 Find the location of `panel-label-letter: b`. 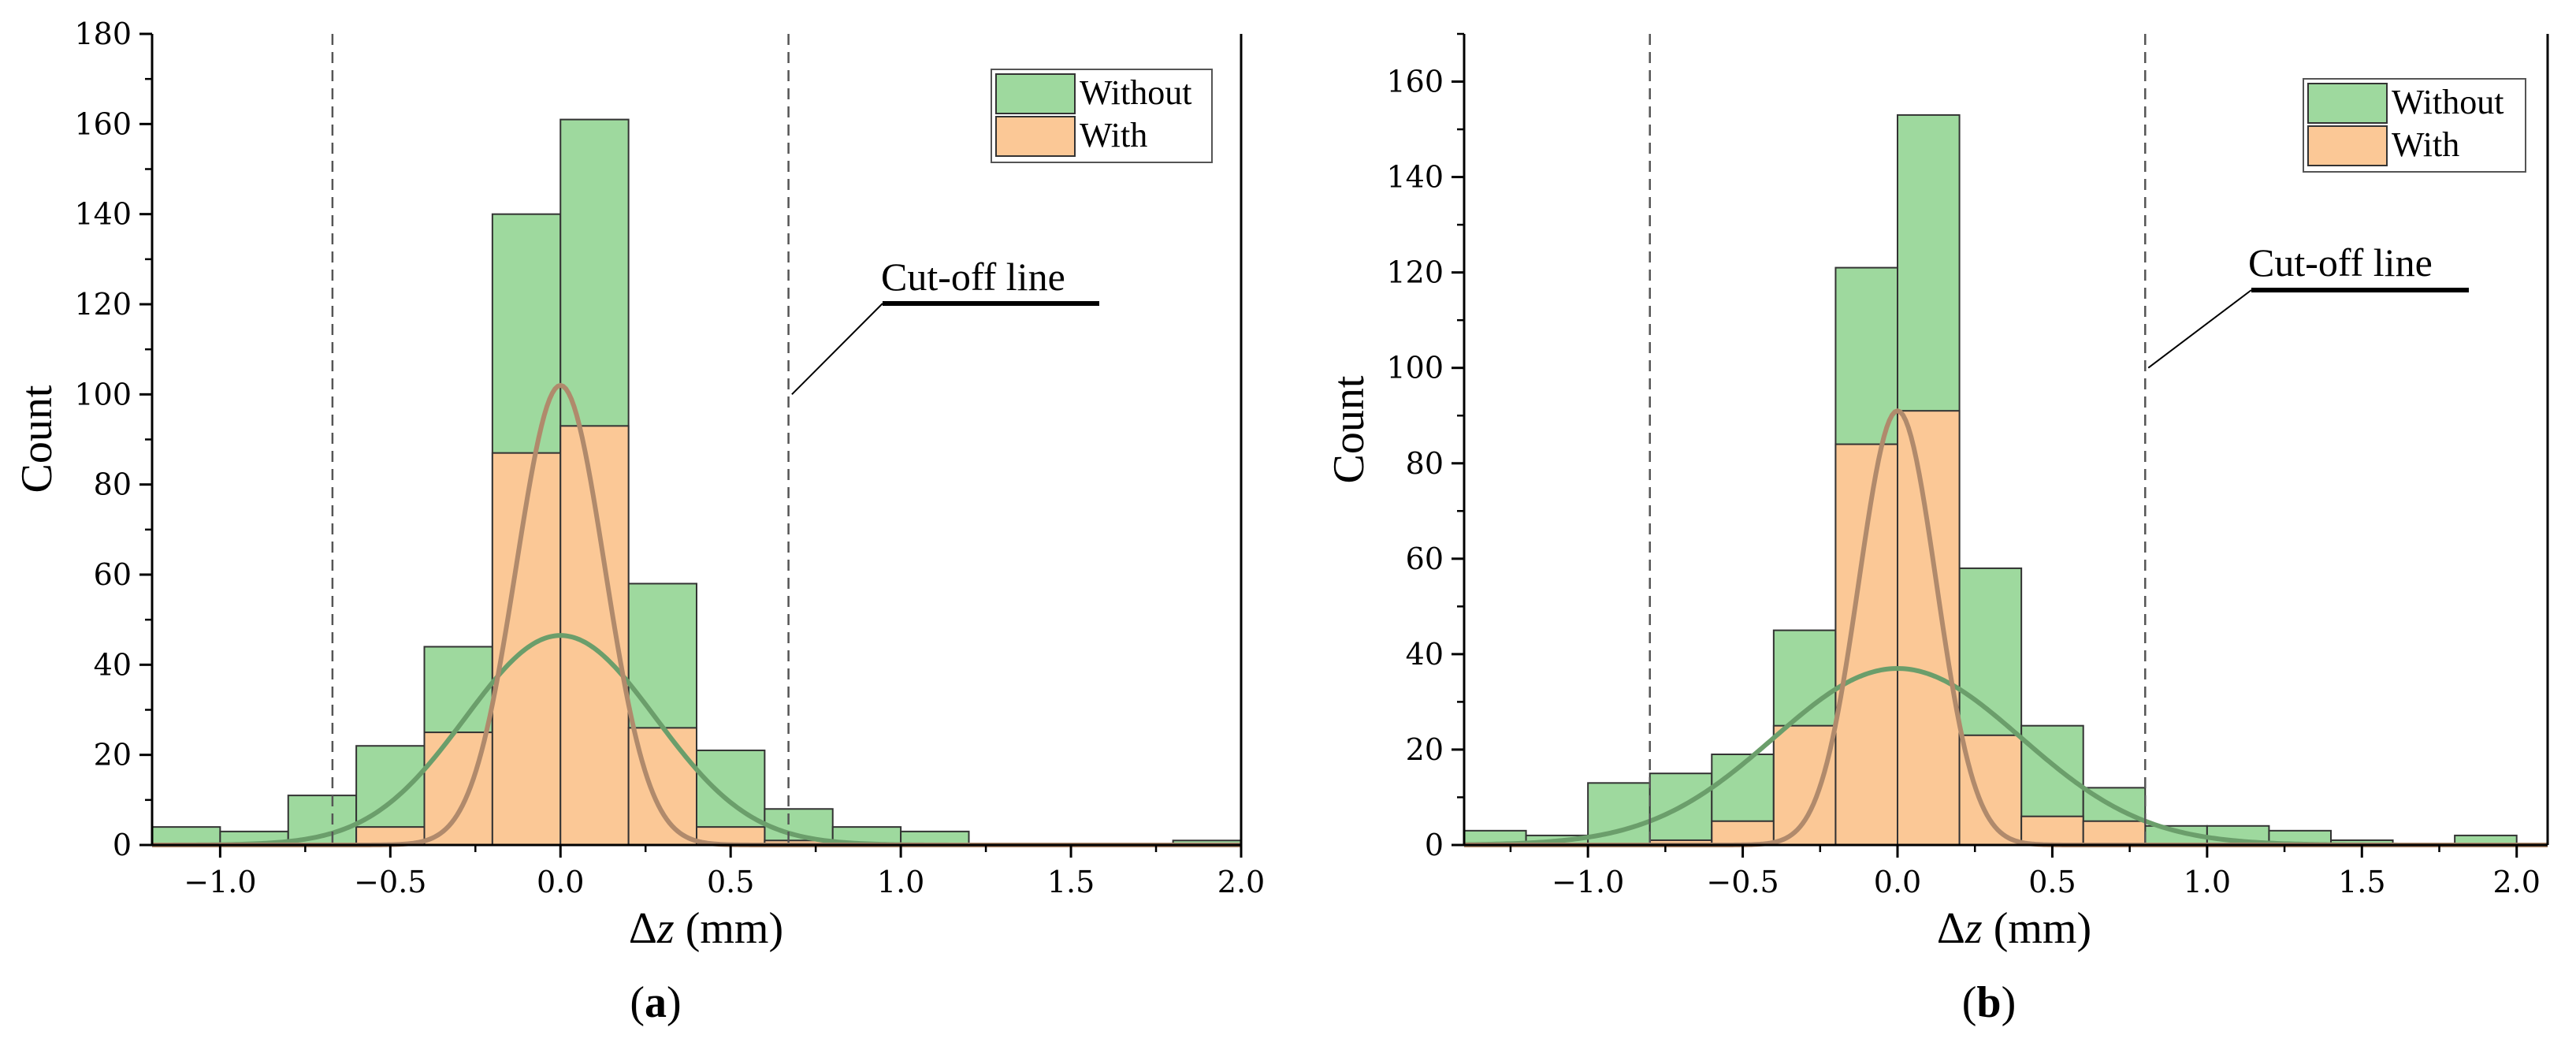

panel-label-letter: b is located at coordinates (1988, 1002).